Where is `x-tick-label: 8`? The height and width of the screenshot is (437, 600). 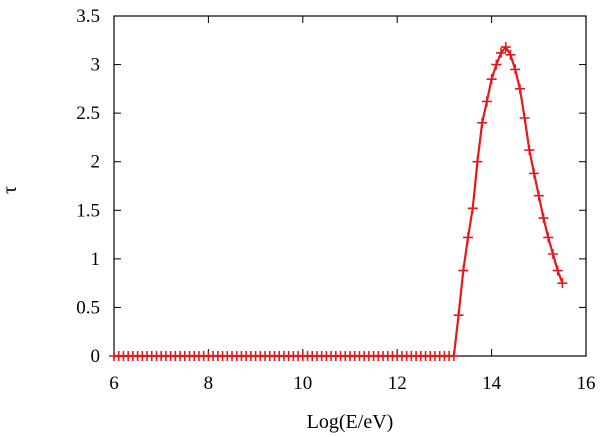 x-tick-label: 8 is located at coordinates (209, 383).